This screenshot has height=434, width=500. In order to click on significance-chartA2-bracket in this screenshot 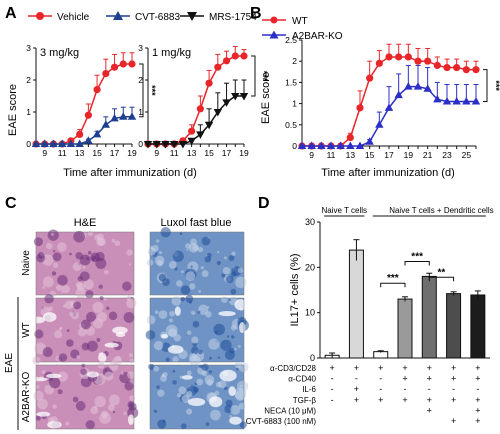, I will do `click(253, 76)`.